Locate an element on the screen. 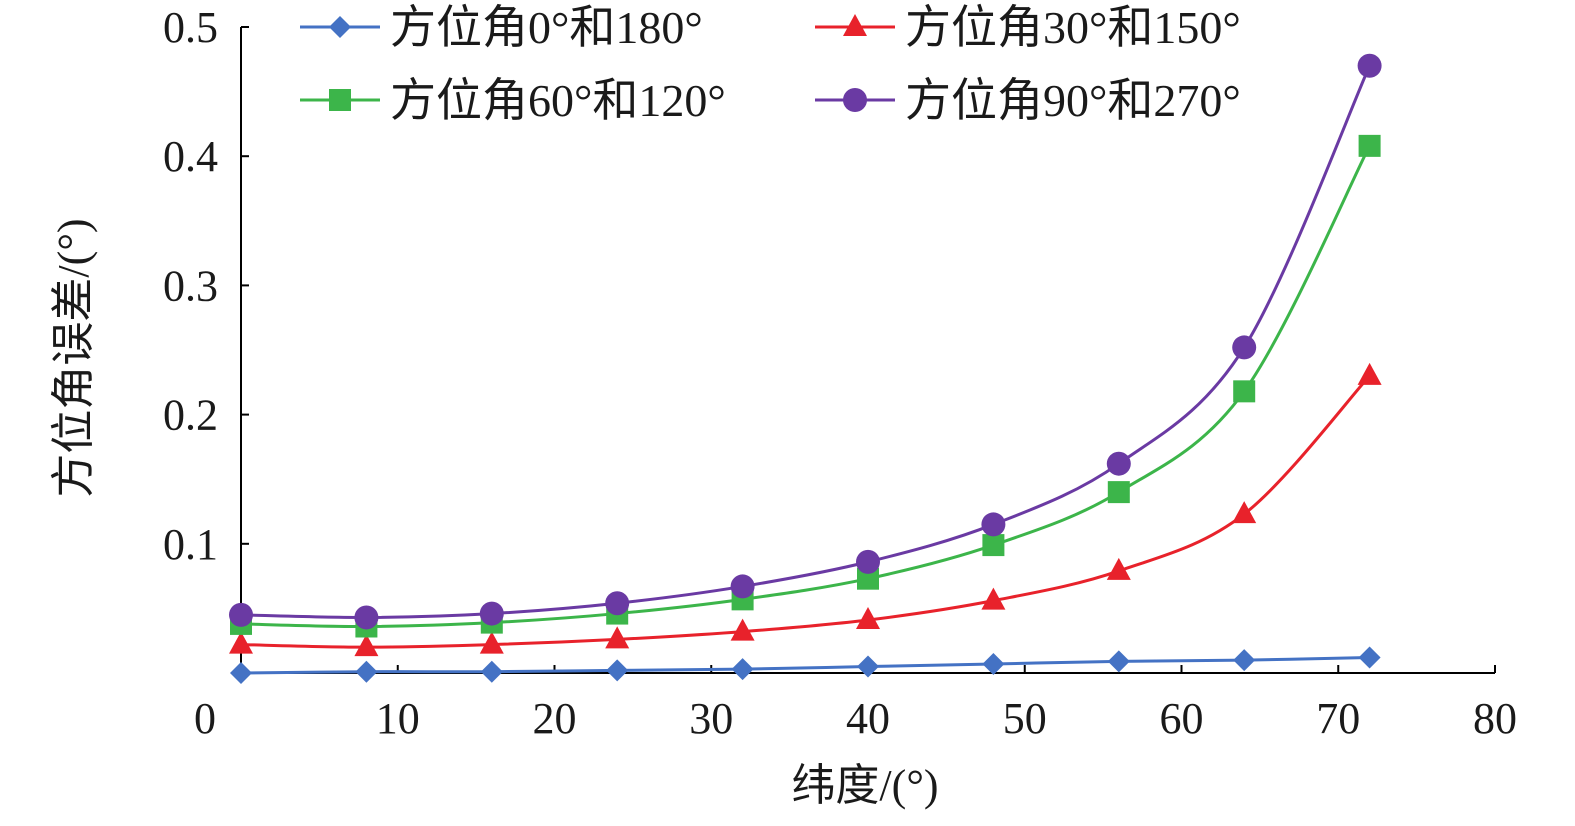 The height and width of the screenshot is (826, 1575). x-axis-label: 纬度/(°) is located at coordinates (864, 785).